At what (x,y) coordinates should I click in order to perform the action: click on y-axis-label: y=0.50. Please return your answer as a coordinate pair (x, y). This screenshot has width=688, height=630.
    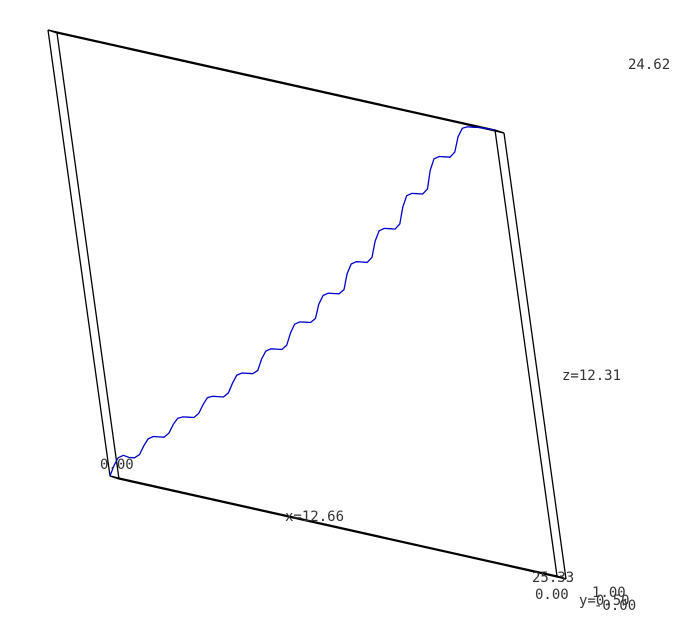
    Looking at the image, I should click on (604, 601).